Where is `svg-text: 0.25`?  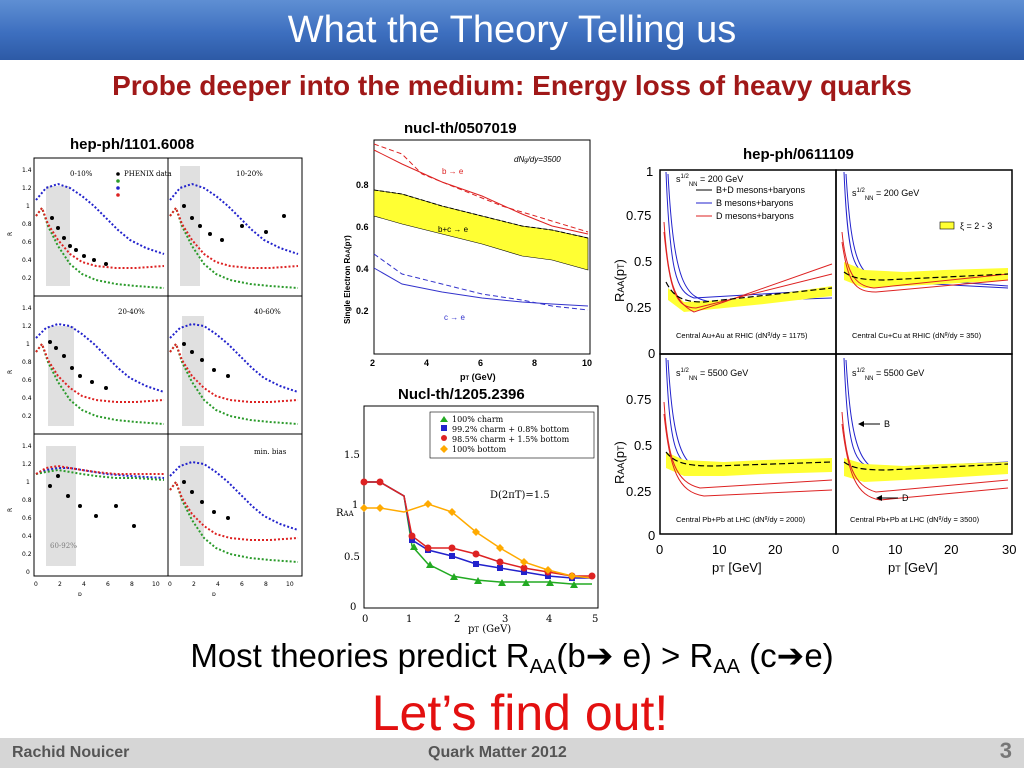
svg-text: 0.25 is located at coordinates (638, 491).